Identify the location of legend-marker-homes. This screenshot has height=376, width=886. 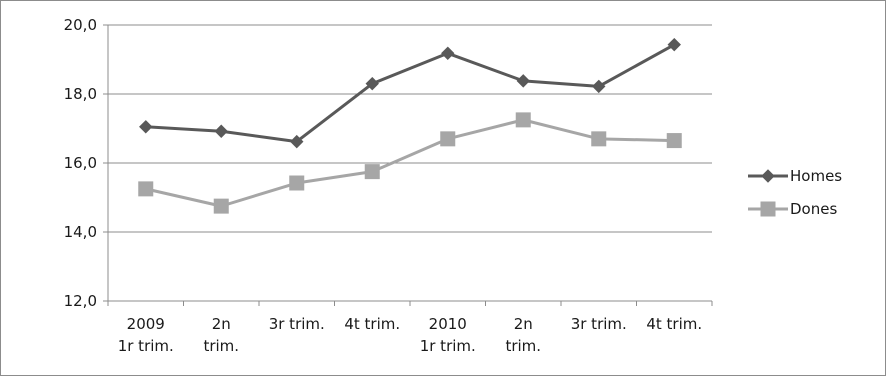
(768, 176).